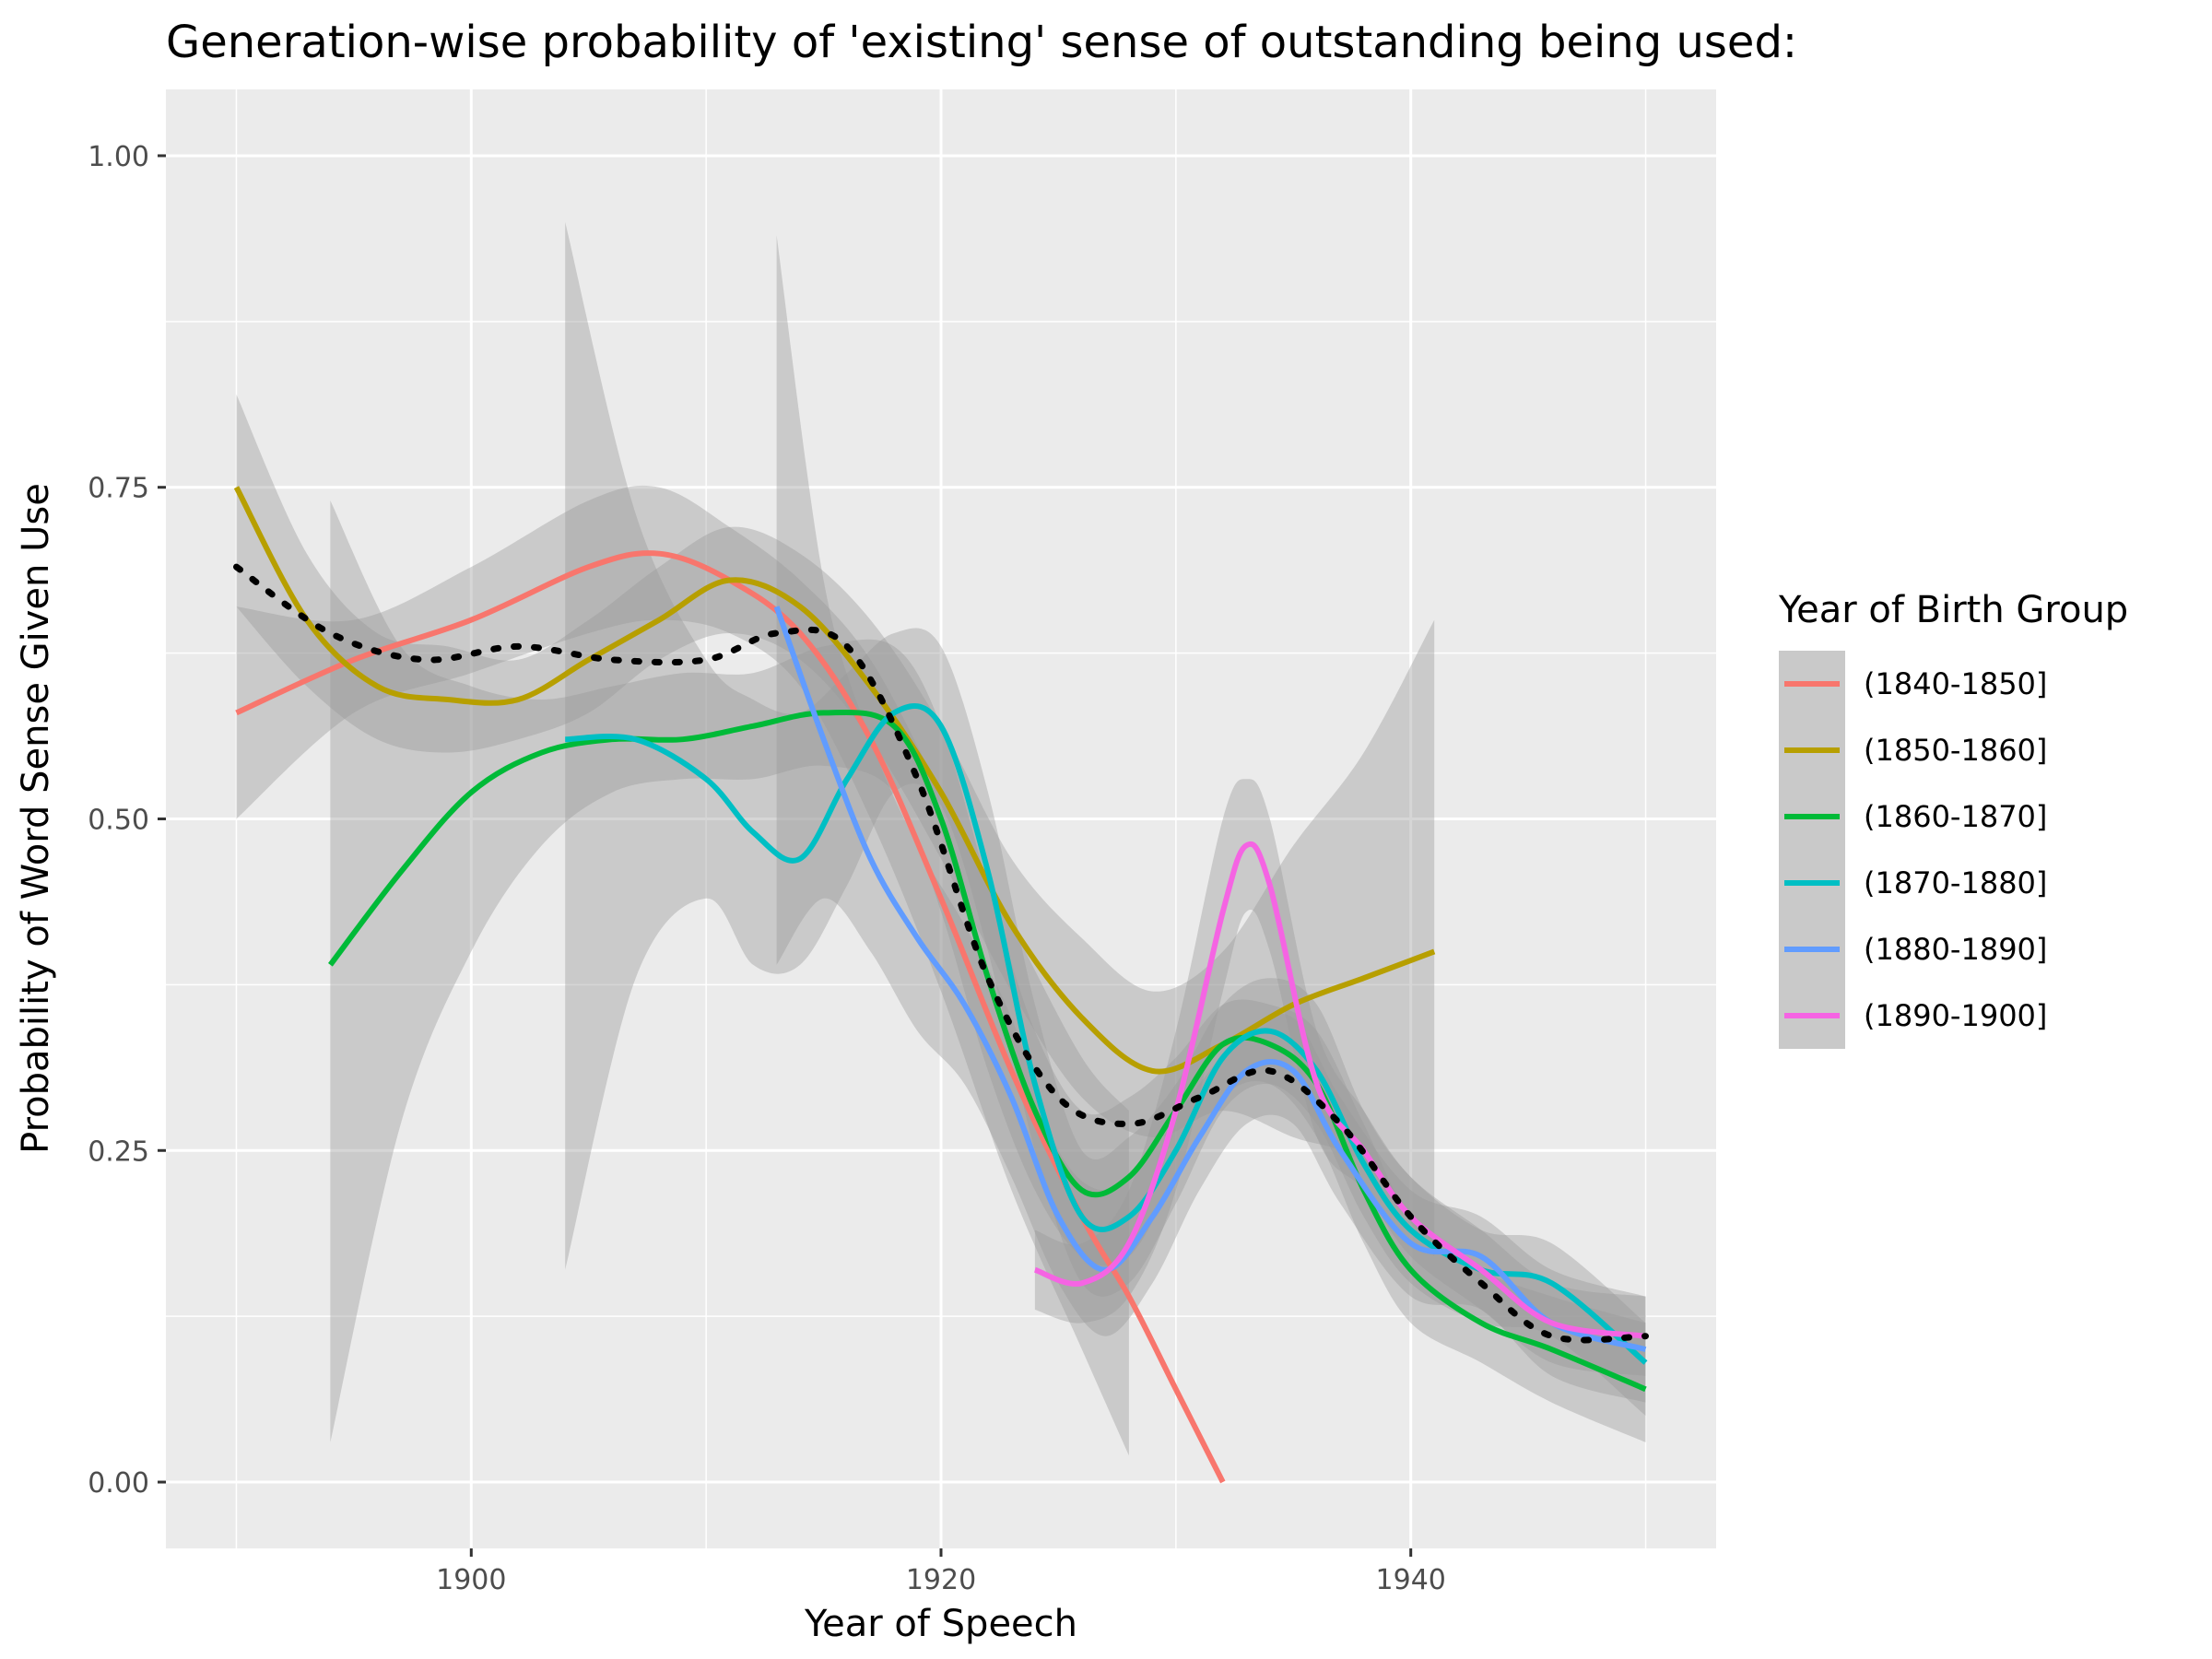  I want to click on x-tick-label: 1920, so click(941, 1580).